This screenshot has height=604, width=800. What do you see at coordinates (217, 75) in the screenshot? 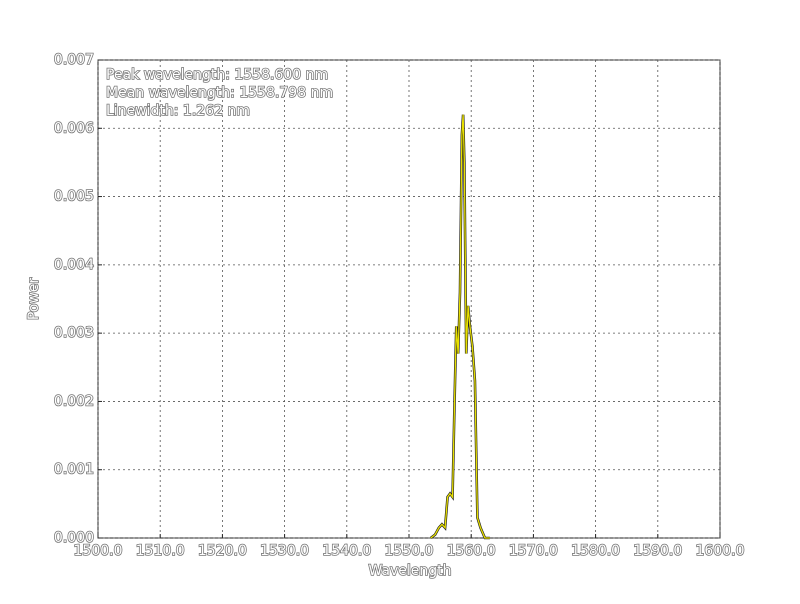
I see `annotation: Peak wavelength: 1558.600 nm` at bounding box center [217, 75].